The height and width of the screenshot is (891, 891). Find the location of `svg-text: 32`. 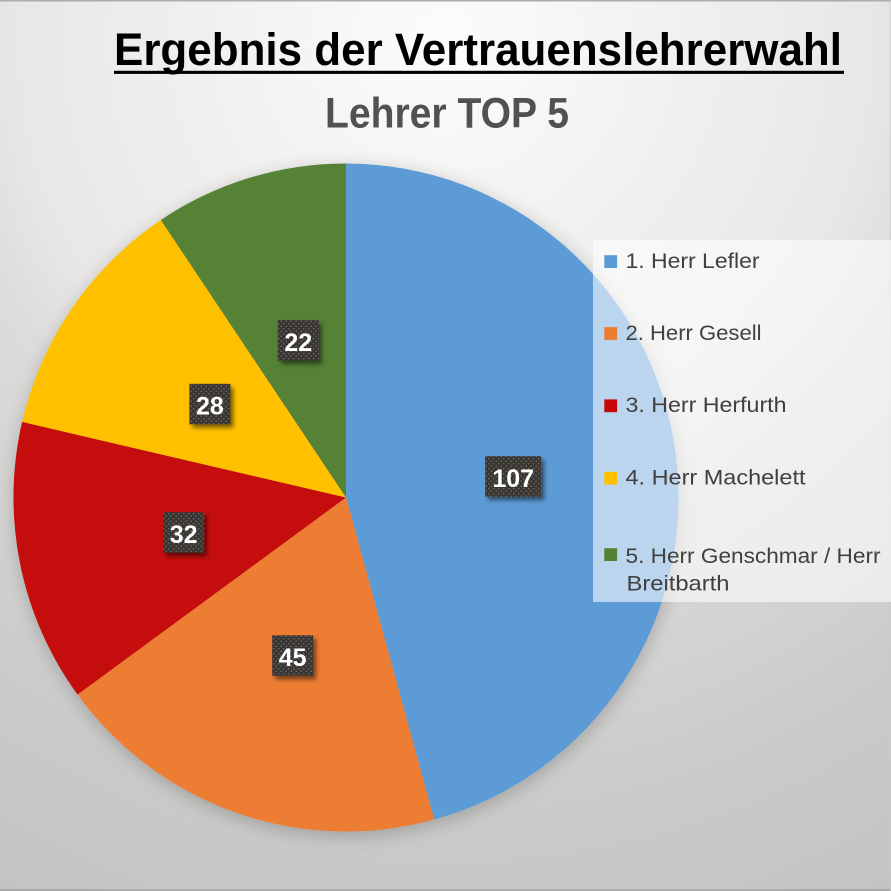

svg-text: 32 is located at coordinates (184, 535).